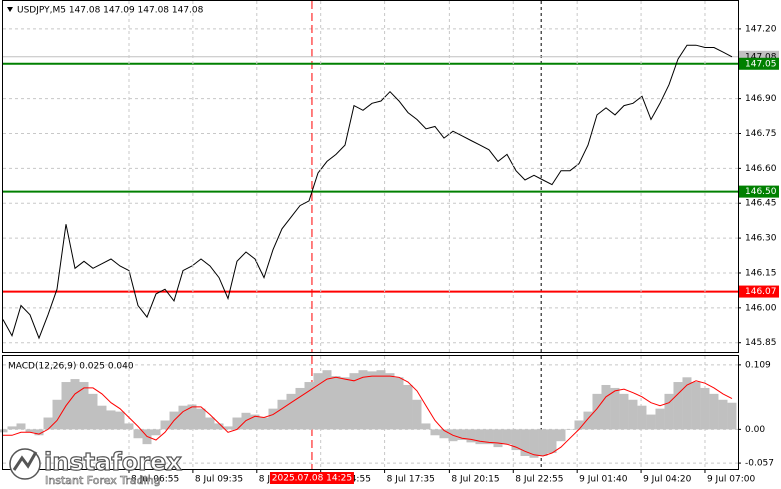 Image resolution: width=781 pixels, height=489 pixels. I want to click on y-tick-label: 146.15, so click(761, 273).